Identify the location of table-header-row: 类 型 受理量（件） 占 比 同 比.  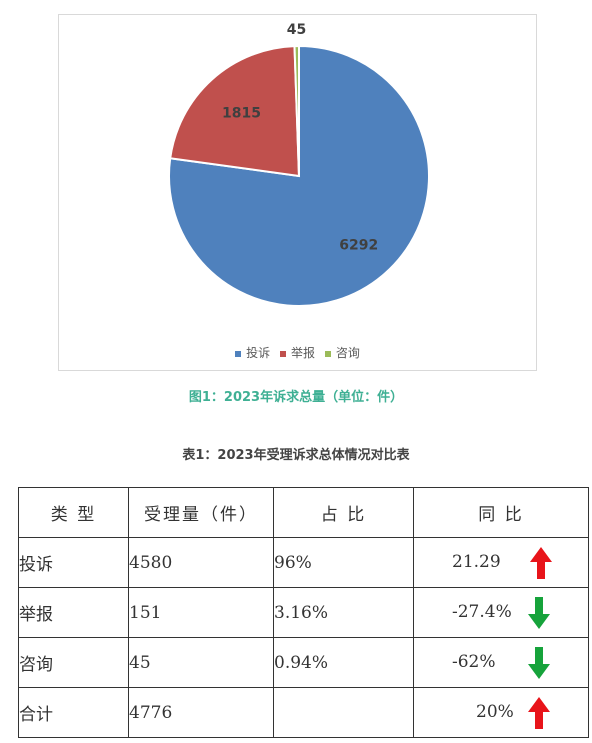
(303, 512).